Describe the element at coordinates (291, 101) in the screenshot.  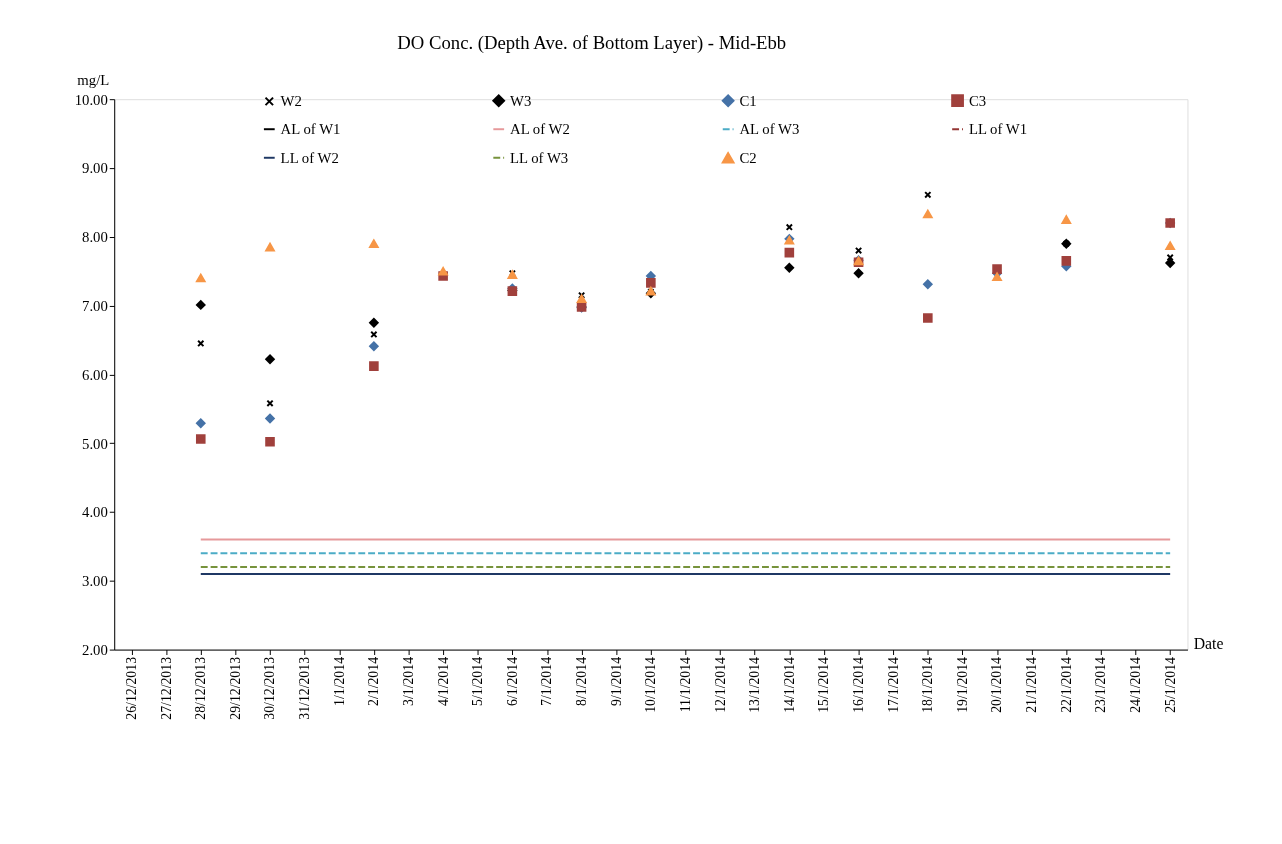
I see `legend-label: W2` at that location.